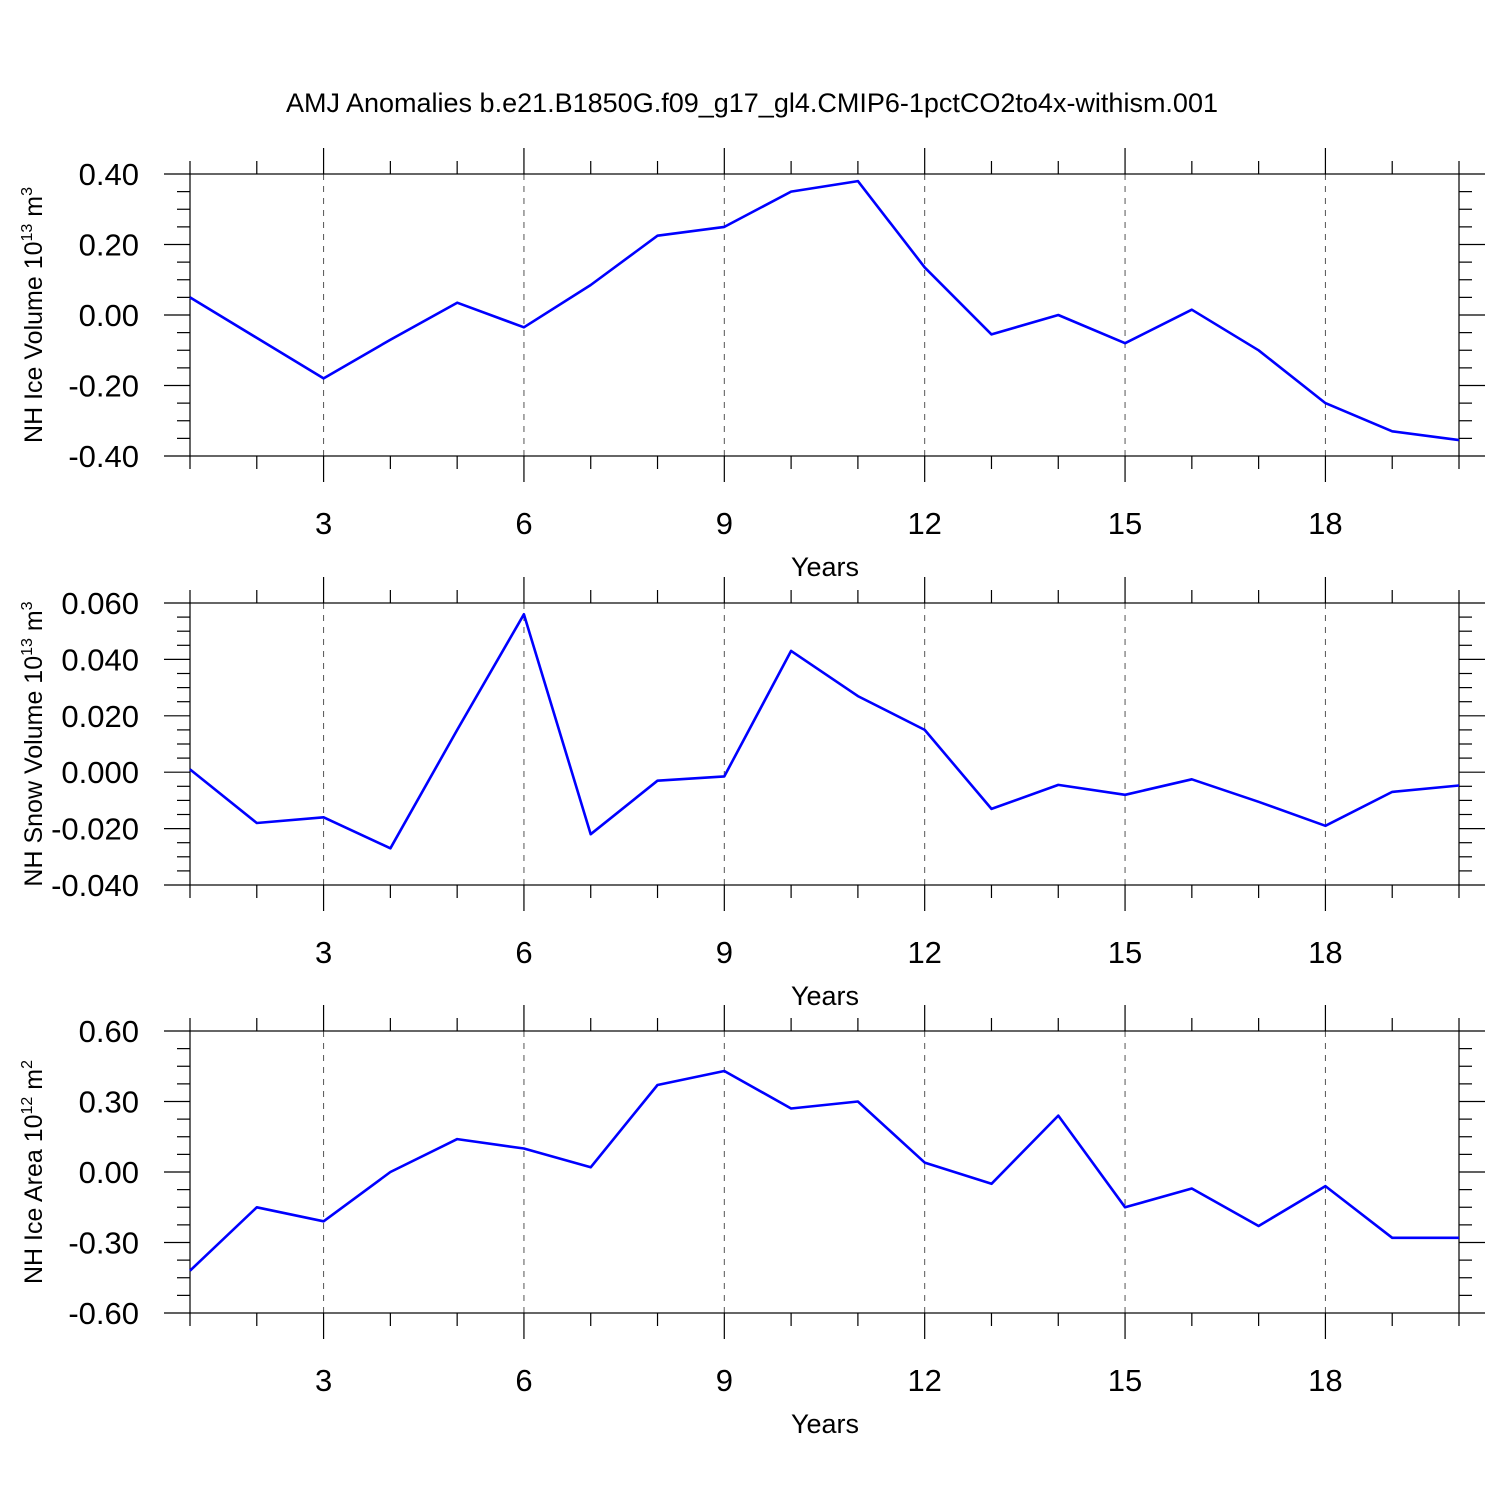 This screenshot has height=1500, width=1500. What do you see at coordinates (100, 716) in the screenshot?
I see `y-tick-label: 0.020` at bounding box center [100, 716].